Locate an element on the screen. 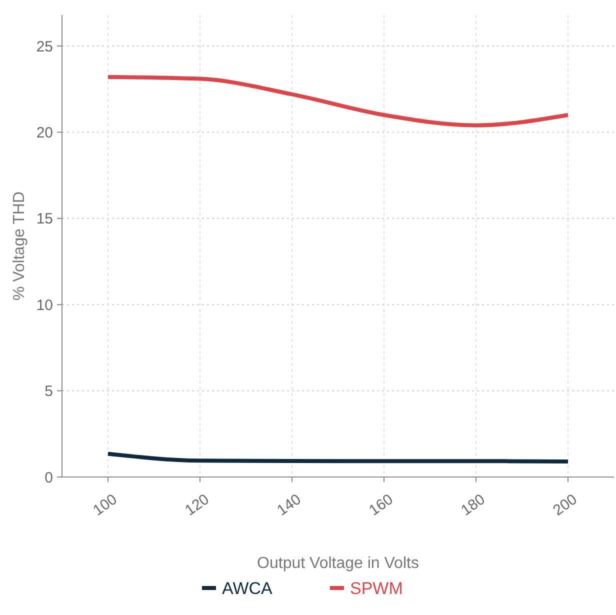  legend-label: AWCA is located at coordinates (248, 588).